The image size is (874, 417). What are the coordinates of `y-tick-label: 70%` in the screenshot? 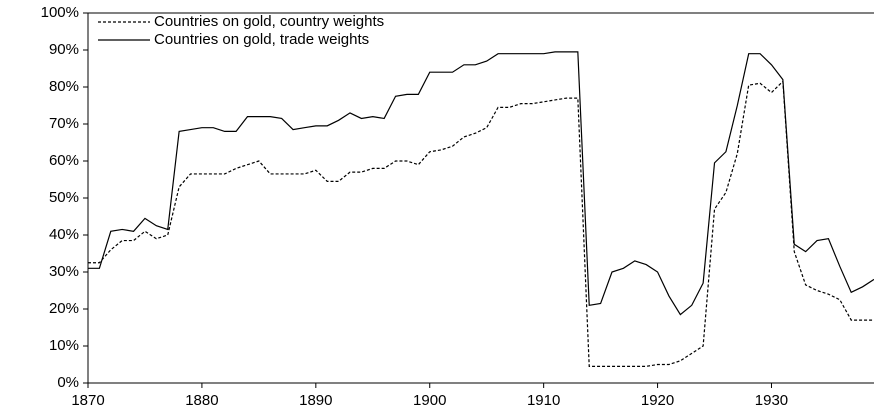 It's located at (64, 123).